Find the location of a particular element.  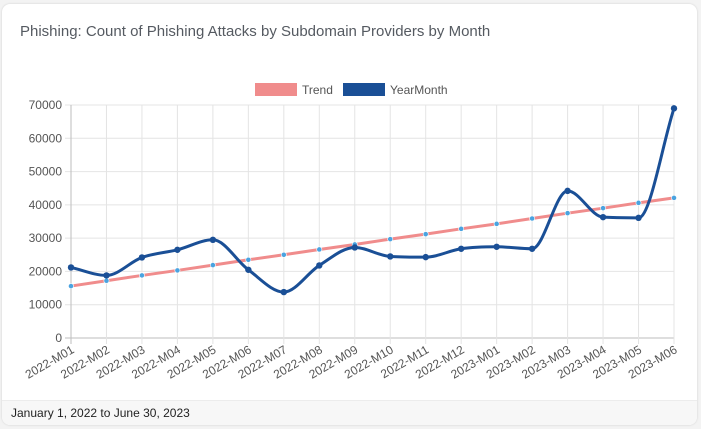

legend-yearmonth-label: YearMonth is located at coordinates (419, 90).